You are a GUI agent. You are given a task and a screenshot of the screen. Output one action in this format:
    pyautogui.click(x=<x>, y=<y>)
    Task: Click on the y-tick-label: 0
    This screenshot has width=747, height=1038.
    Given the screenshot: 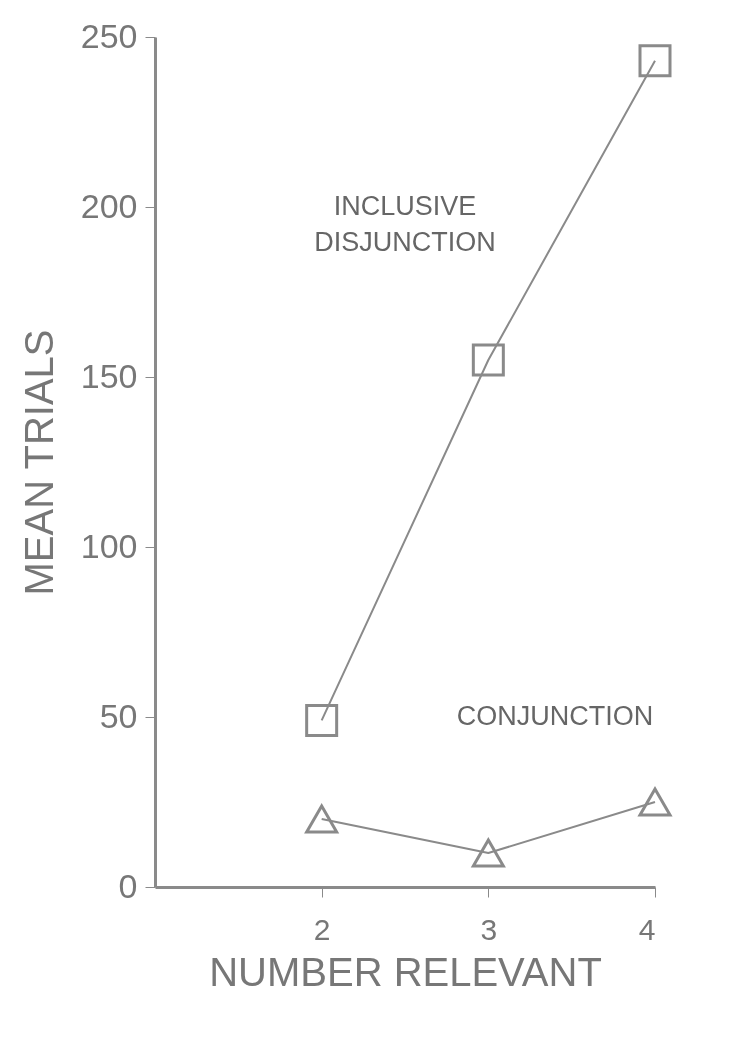 What is the action you would take?
    pyautogui.click(x=128, y=885)
    